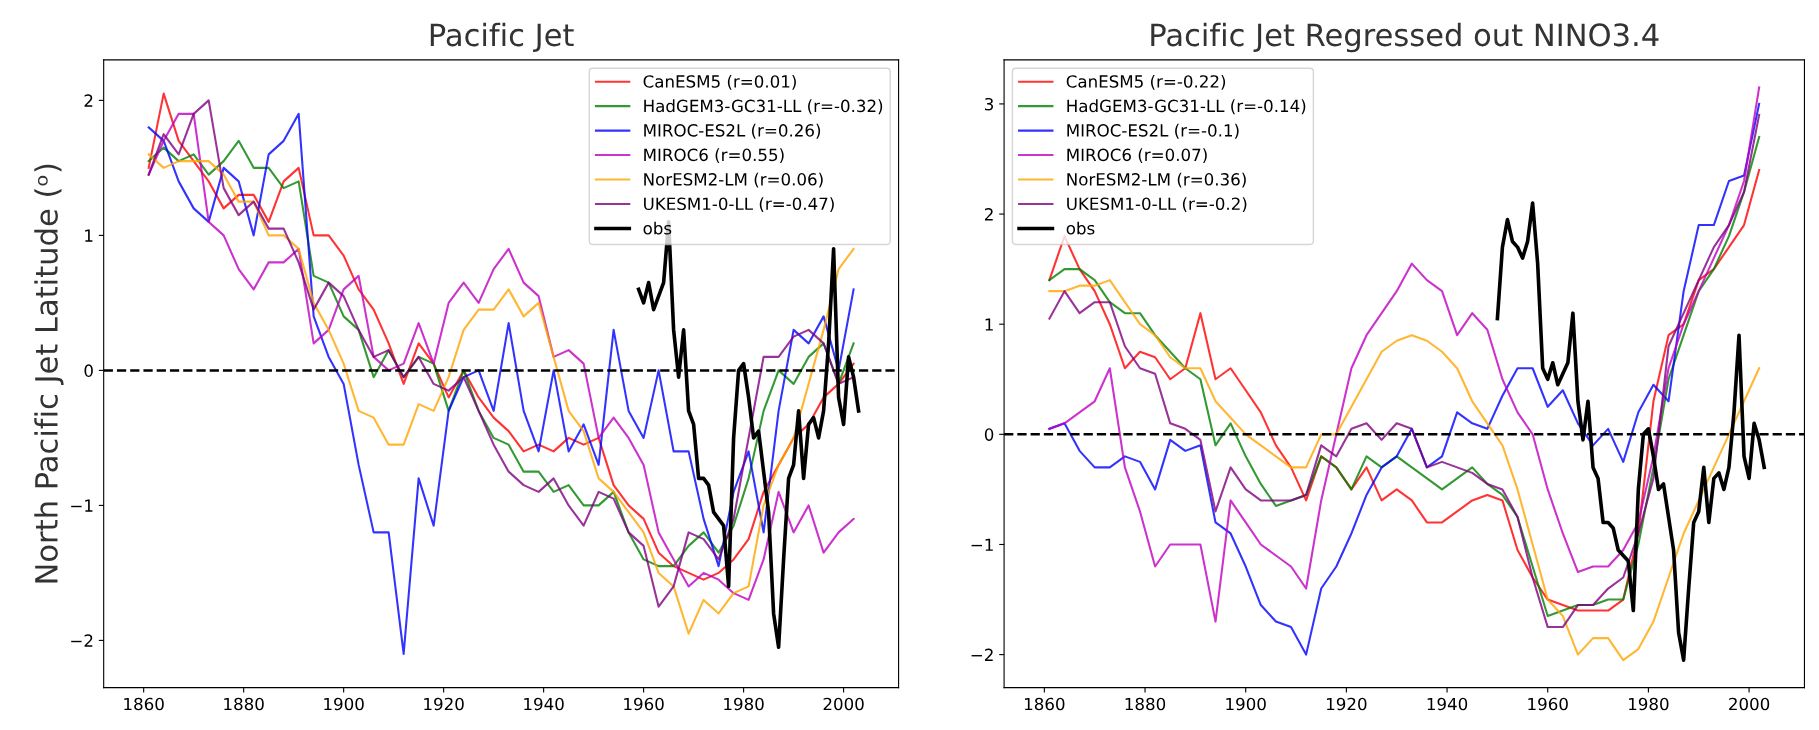 This screenshot has height=730, width=1819. What do you see at coordinates (739, 205) in the screenshot?
I see `legend-label: UKESM1-0-LL (r=-0.47)` at bounding box center [739, 205].